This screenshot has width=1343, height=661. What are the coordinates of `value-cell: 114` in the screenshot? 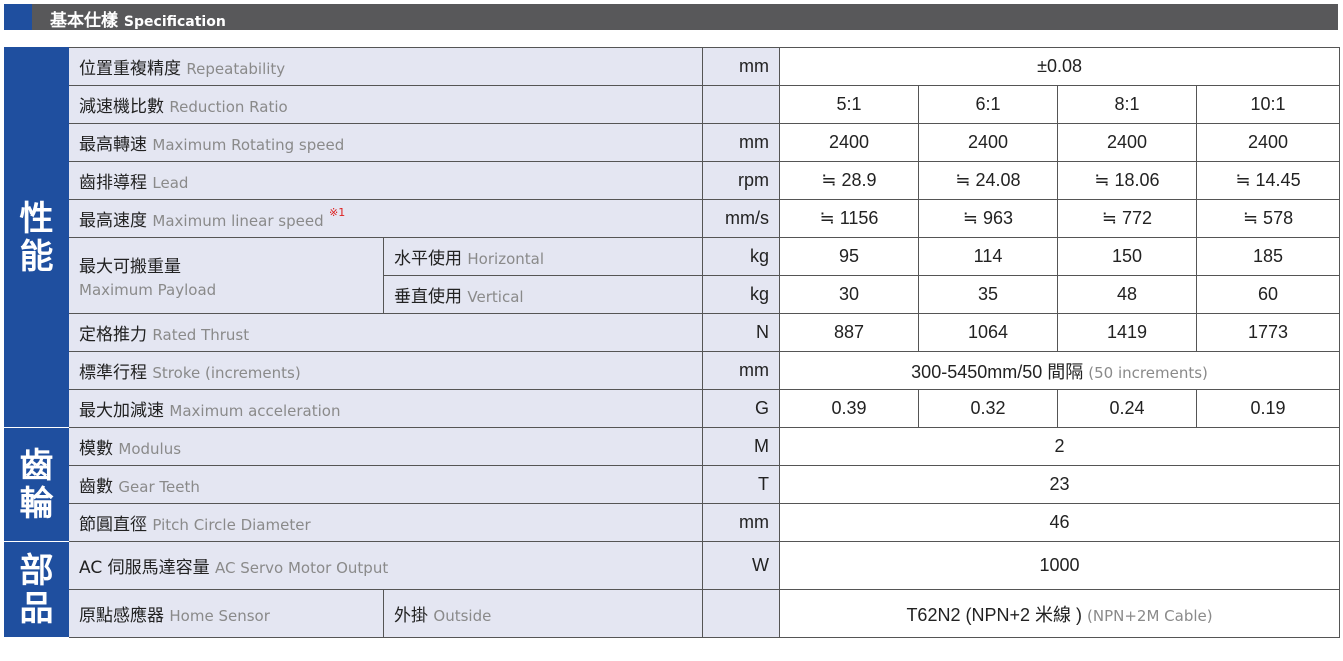 It's located at (988, 256).